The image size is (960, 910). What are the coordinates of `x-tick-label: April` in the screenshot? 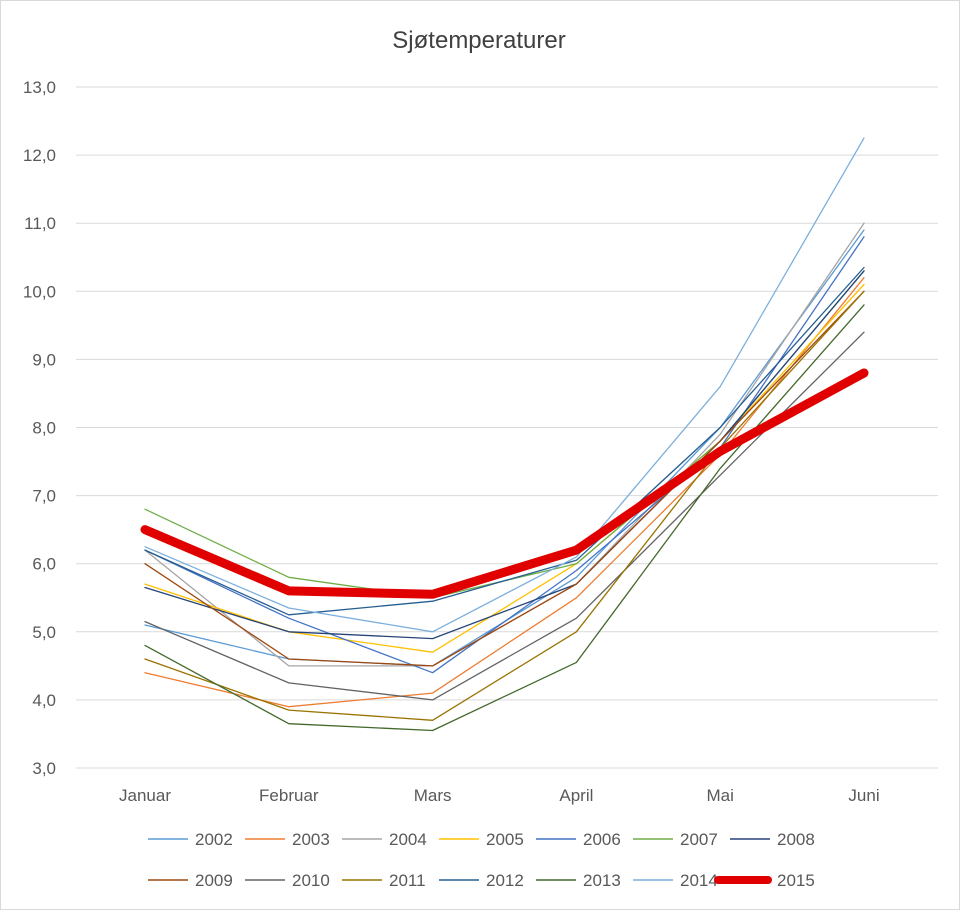 It's located at (576, 795).